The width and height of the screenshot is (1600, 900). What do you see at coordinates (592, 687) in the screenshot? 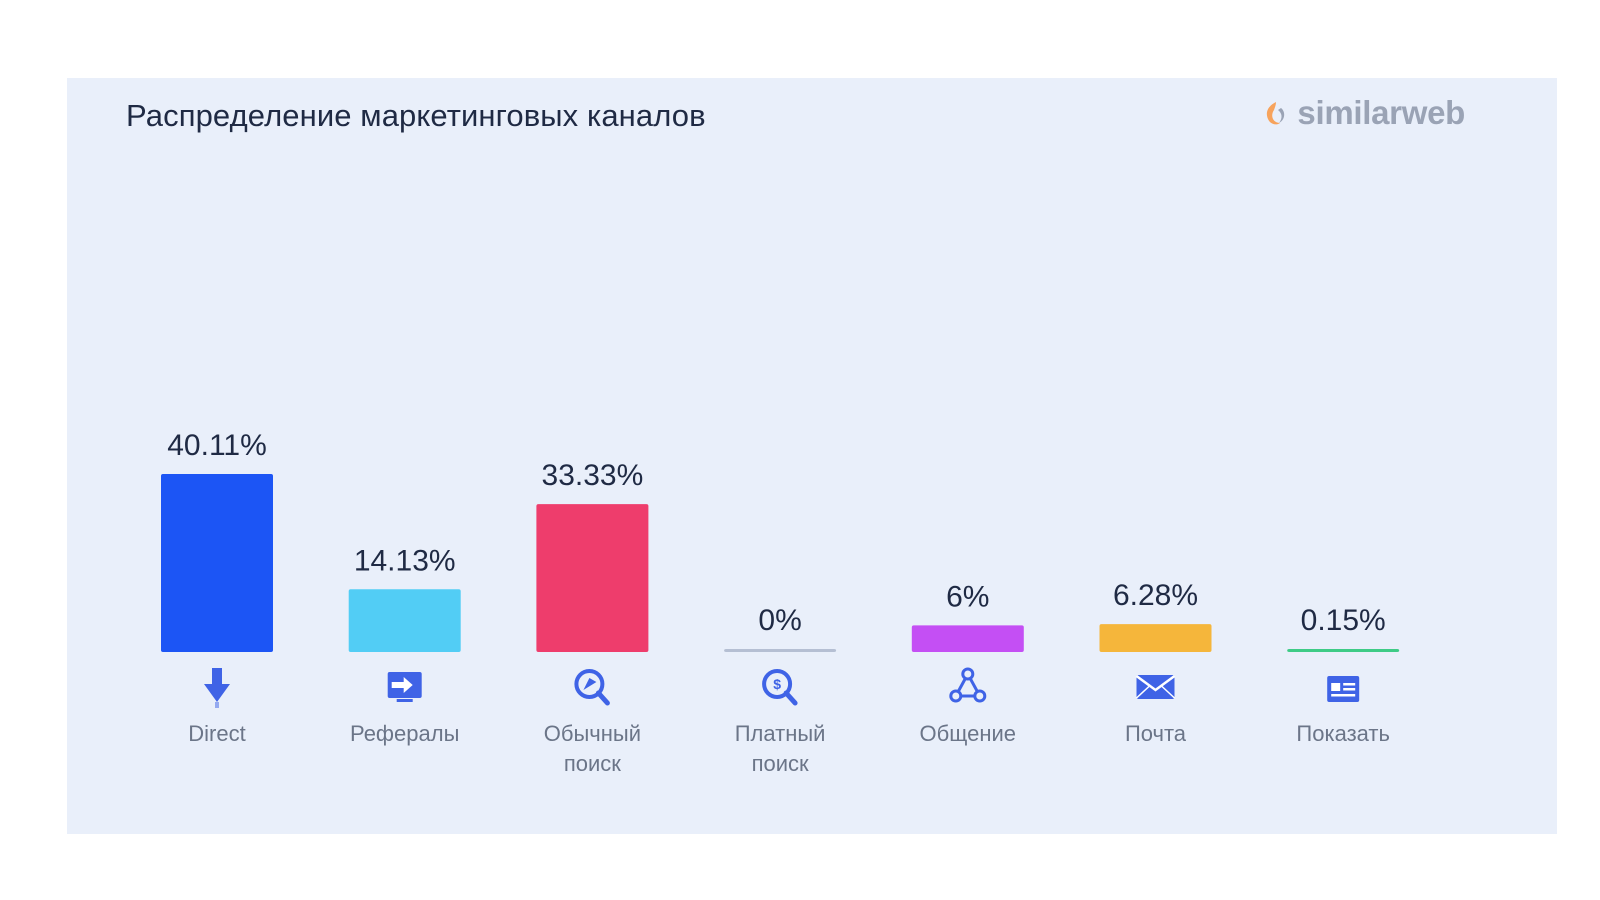
I see `search-icon` at bounding box center [592, 687].